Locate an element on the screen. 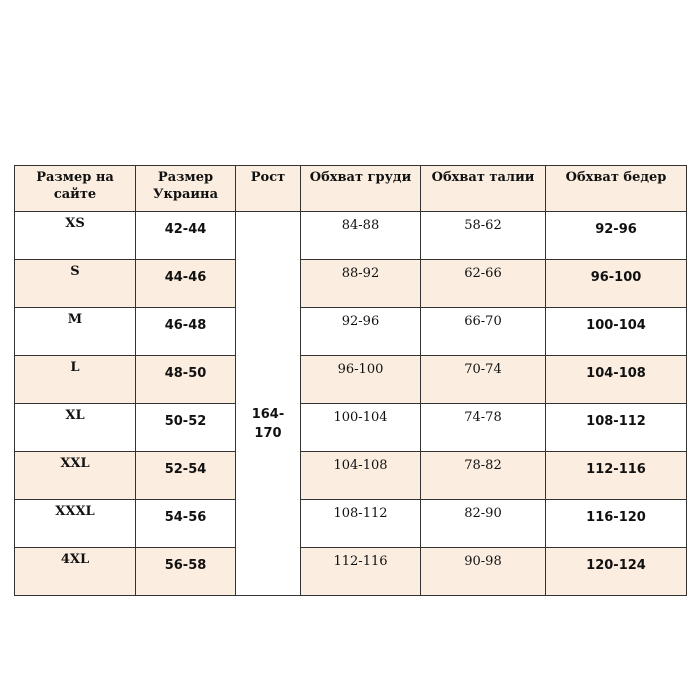 This screenshot has width=700, height=700. table-row: S 44-46 88-92 62-66 96-100 is located at coordinates (350, 283).